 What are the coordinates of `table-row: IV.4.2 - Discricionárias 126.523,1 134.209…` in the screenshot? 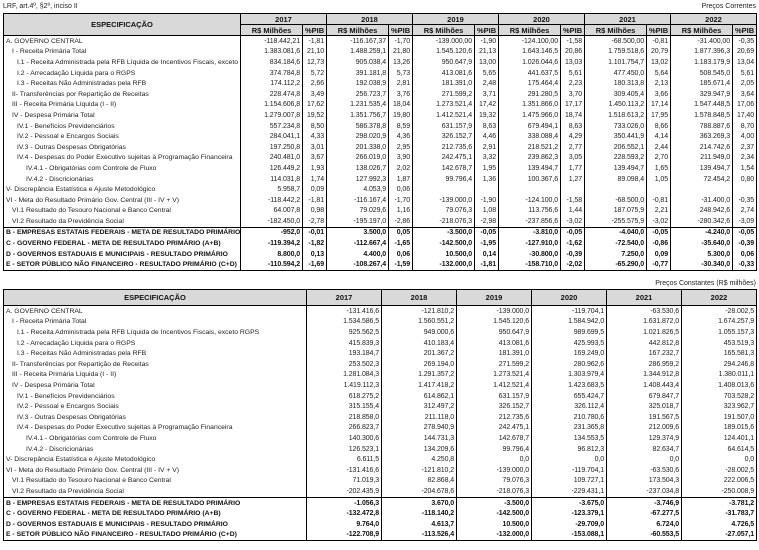 It's located at (380, 449).